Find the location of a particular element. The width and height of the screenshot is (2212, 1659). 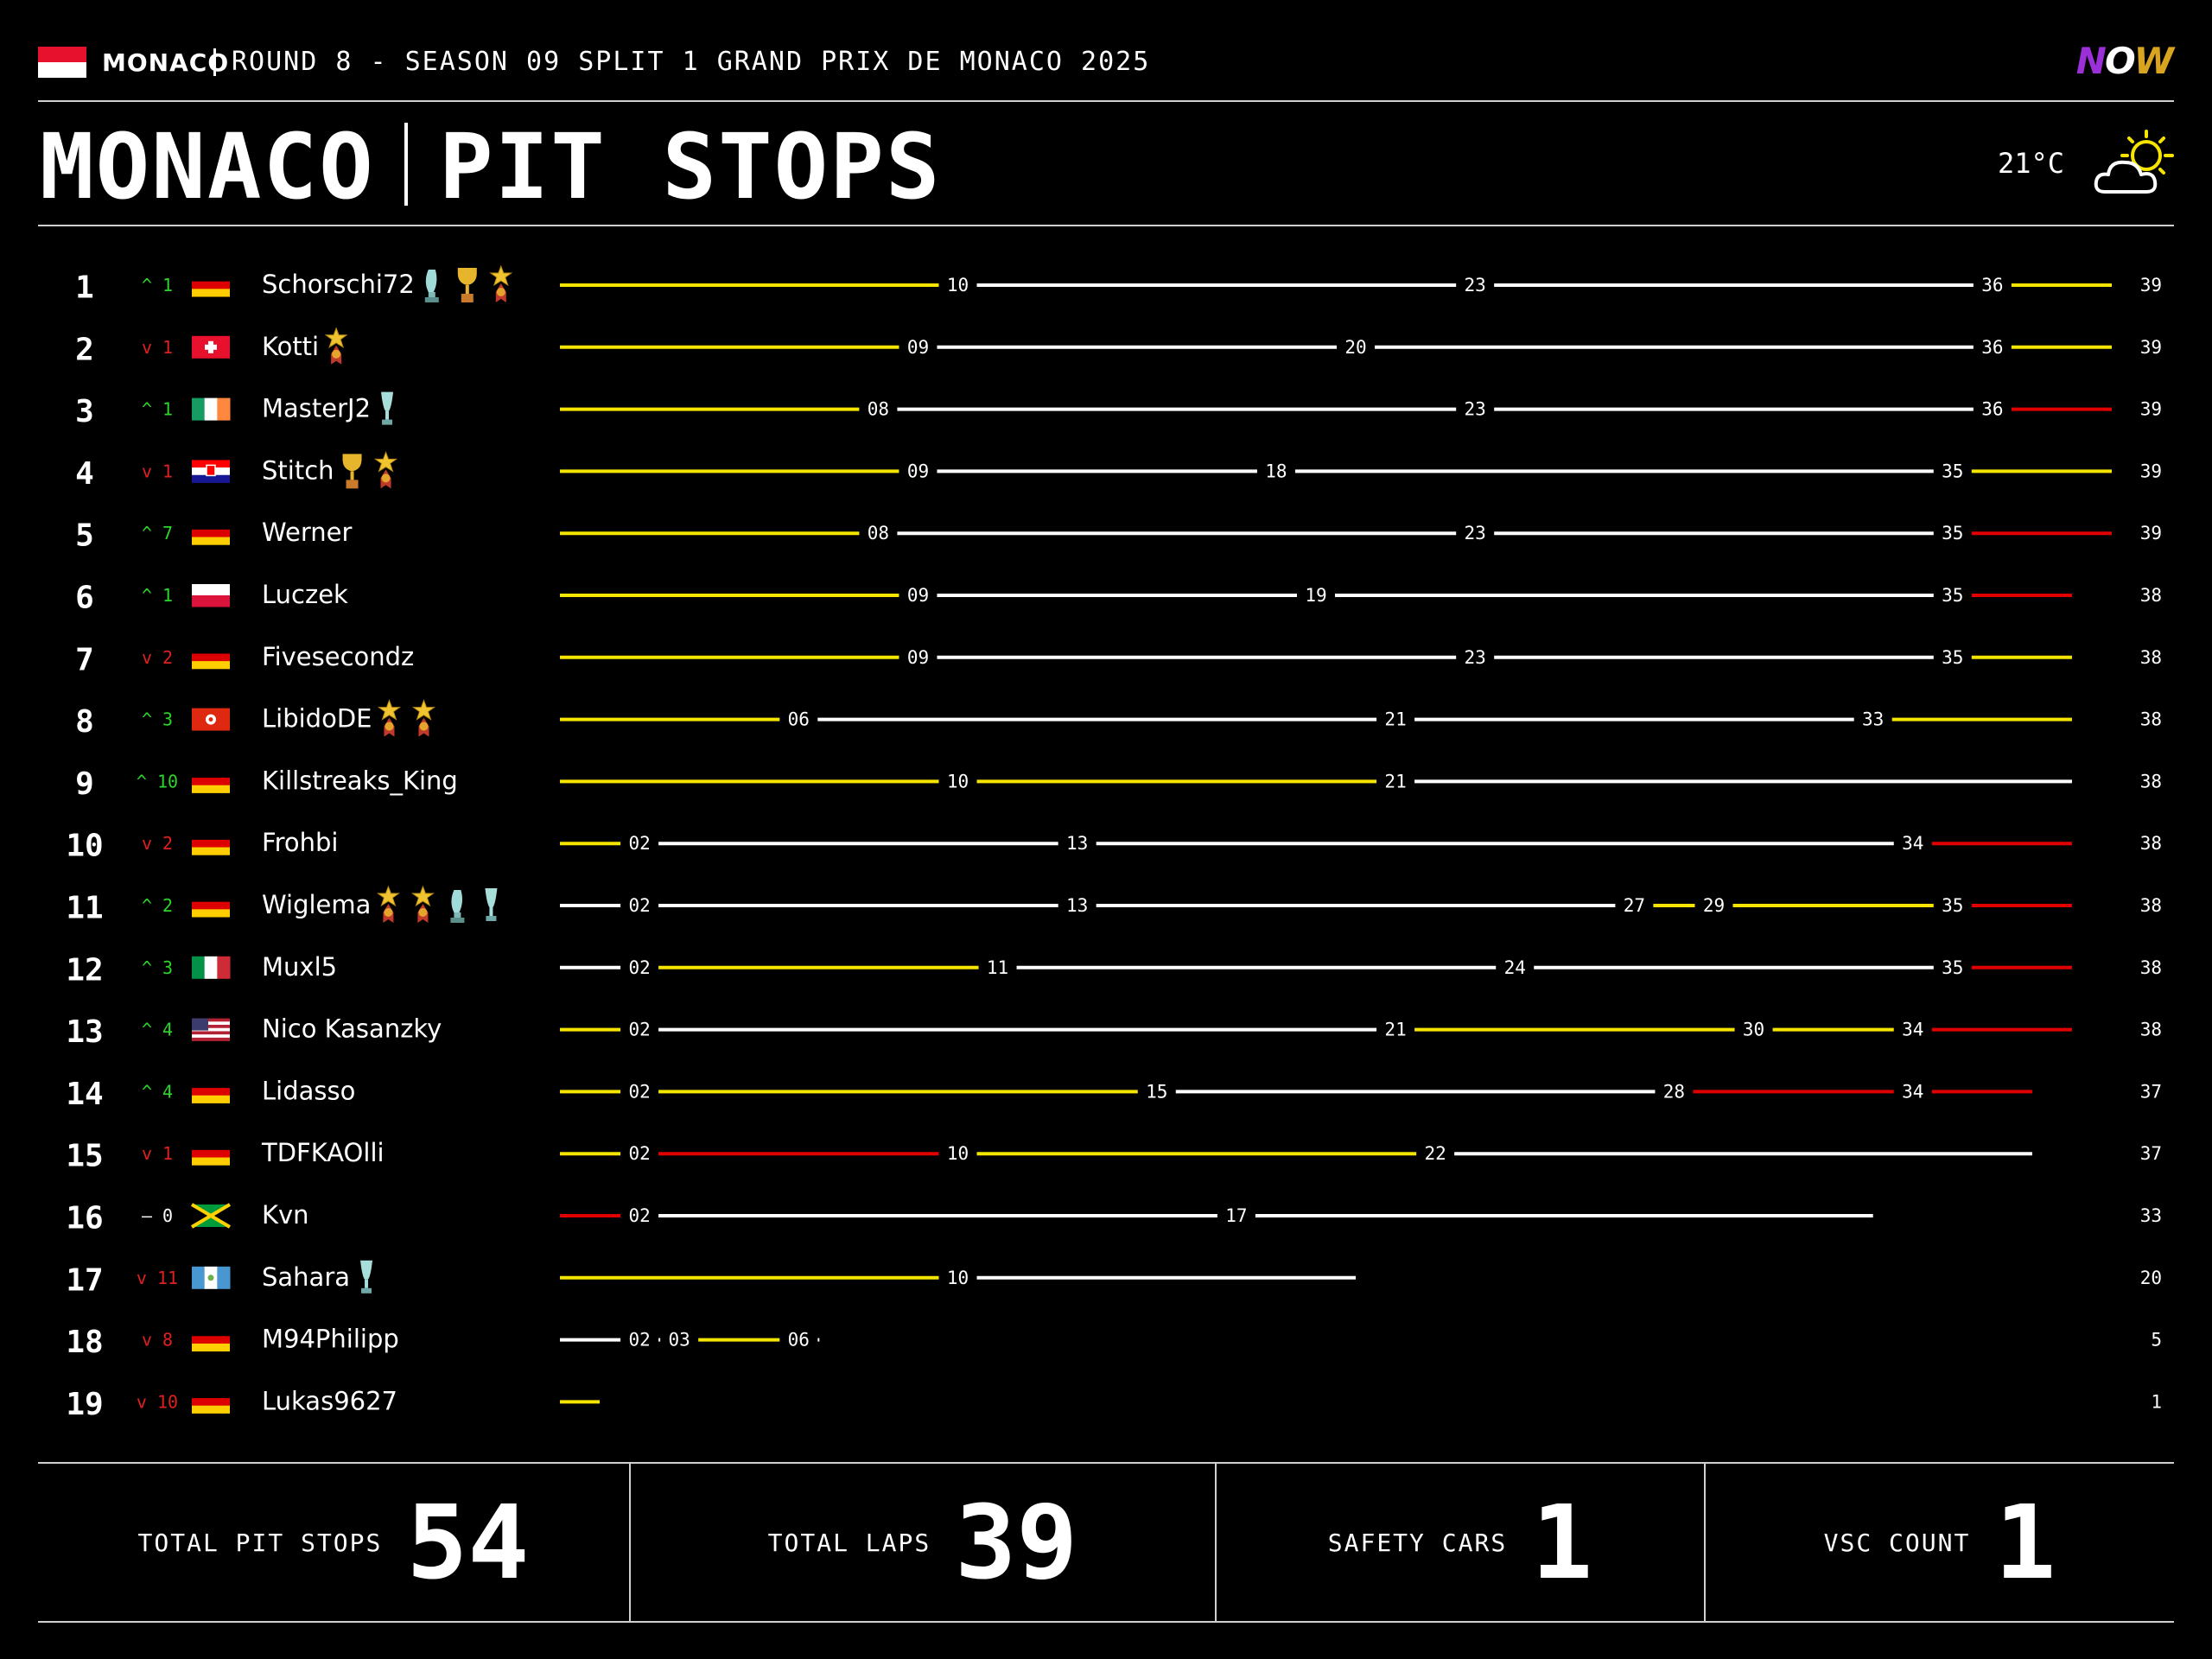

driver-name: Wiglema is located at coordinates (316, 905).